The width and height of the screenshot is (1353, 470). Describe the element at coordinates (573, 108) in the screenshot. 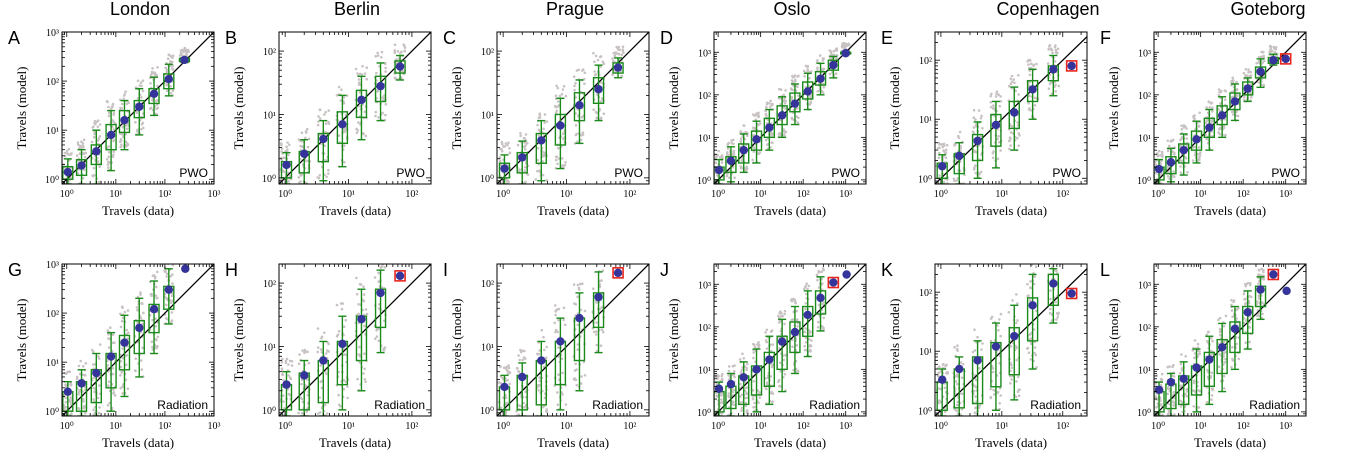

I see `plot-frame` at that location.